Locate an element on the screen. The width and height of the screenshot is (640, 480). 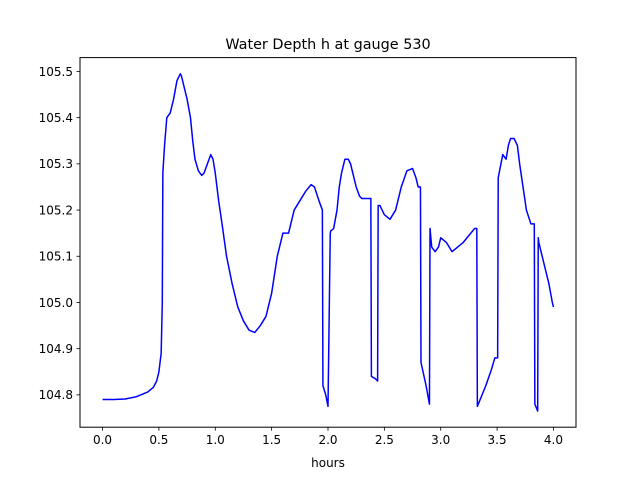
x-tick-label: 0.0 is located at coordinates (102, 440).